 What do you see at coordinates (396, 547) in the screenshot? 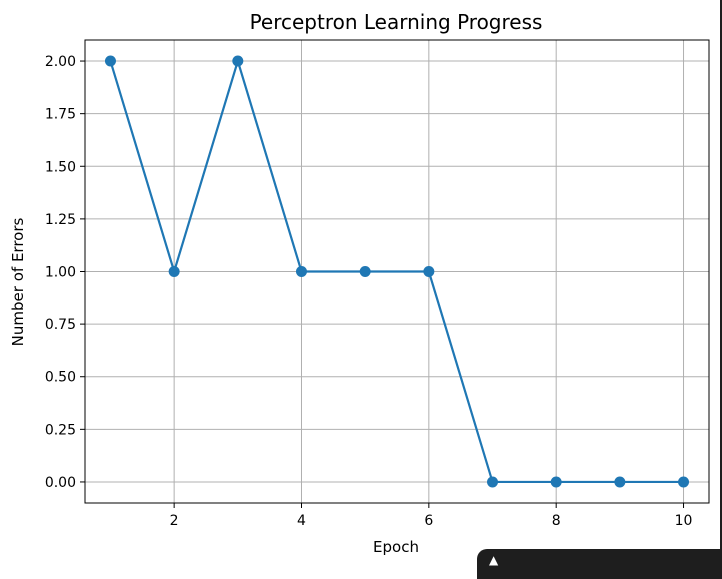
I see `x-axis-label: Epoch` at bounding box center [396, 547].